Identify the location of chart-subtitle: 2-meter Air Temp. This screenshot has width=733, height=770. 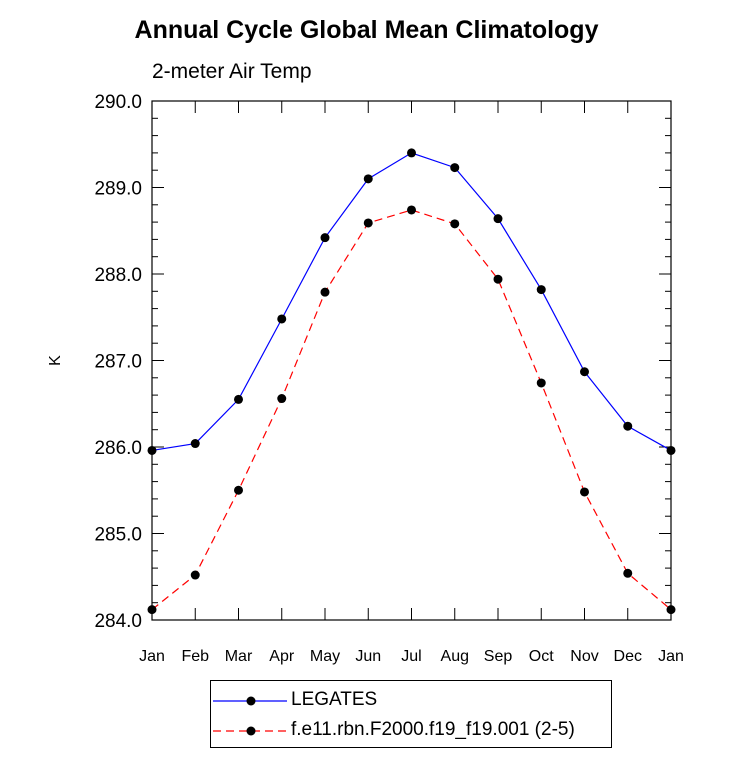
(232, 71).